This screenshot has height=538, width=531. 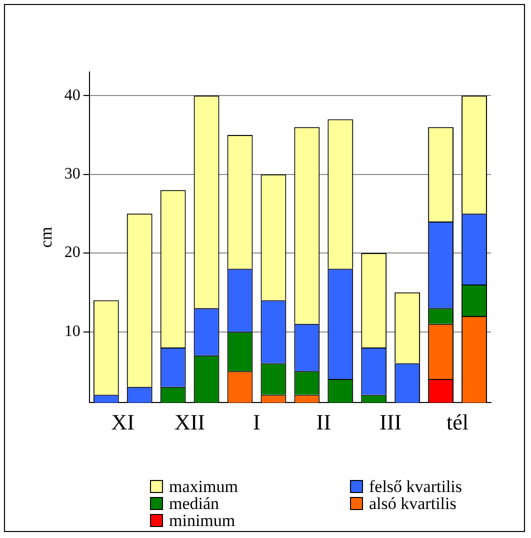 I want to click on x-tick-label: I, so click(x=256, y=422).